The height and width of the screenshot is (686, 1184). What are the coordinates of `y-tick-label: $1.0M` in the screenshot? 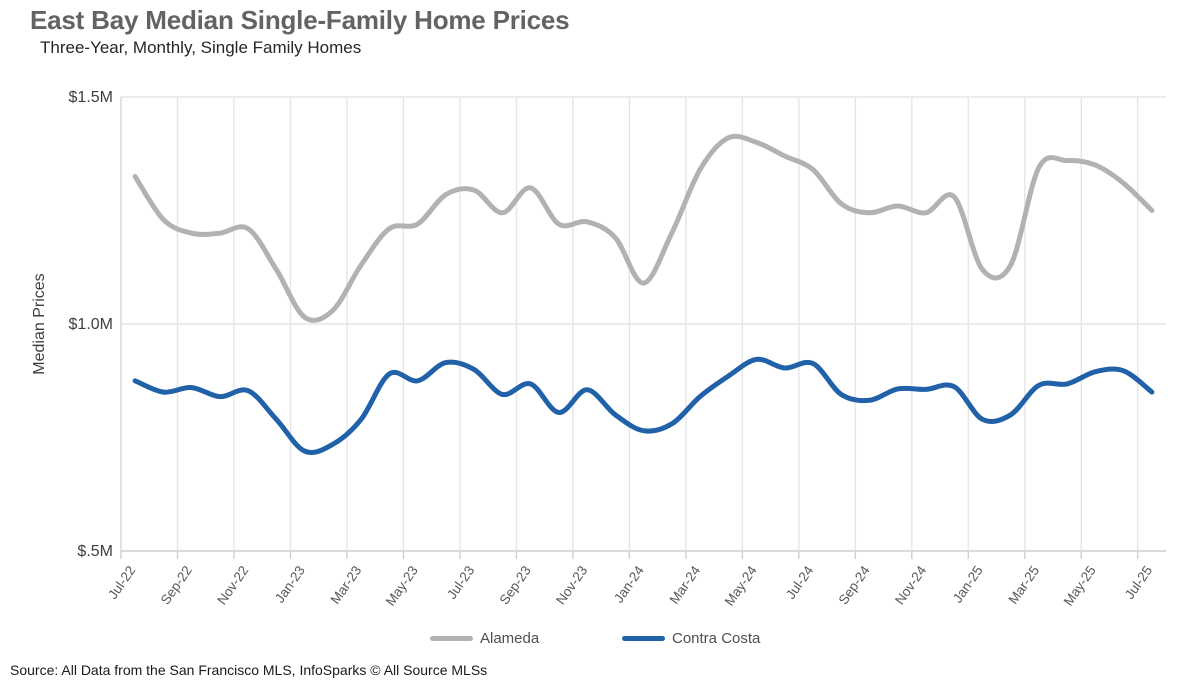 It's located at (91, 324).